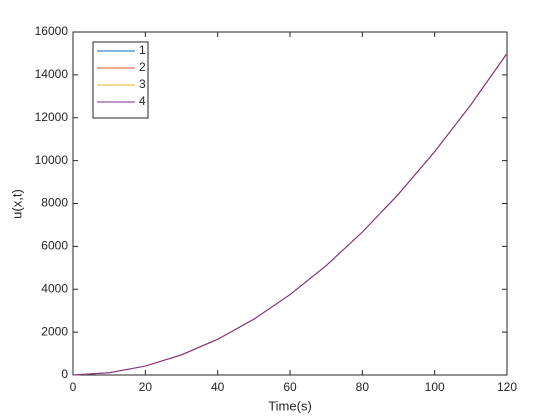 Image resolution: width=560 pixels, height=420 pixels. Describe the element at coordinates (52, 74) in the screenshot. I see `y-tick-label: 14000` at that location.